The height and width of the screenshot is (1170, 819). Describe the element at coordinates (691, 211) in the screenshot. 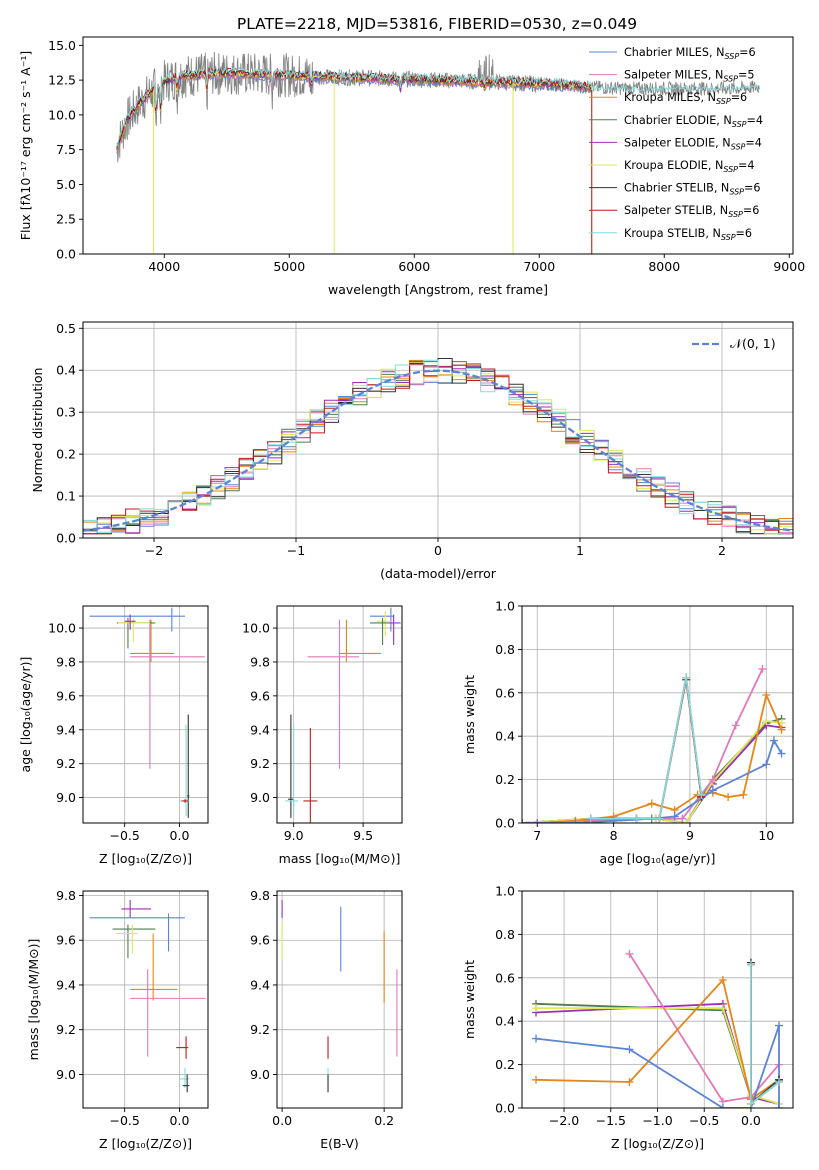

I see `legend-label-salpeter_stelib: Salpeter STELIB, NSSP=6` at that location.